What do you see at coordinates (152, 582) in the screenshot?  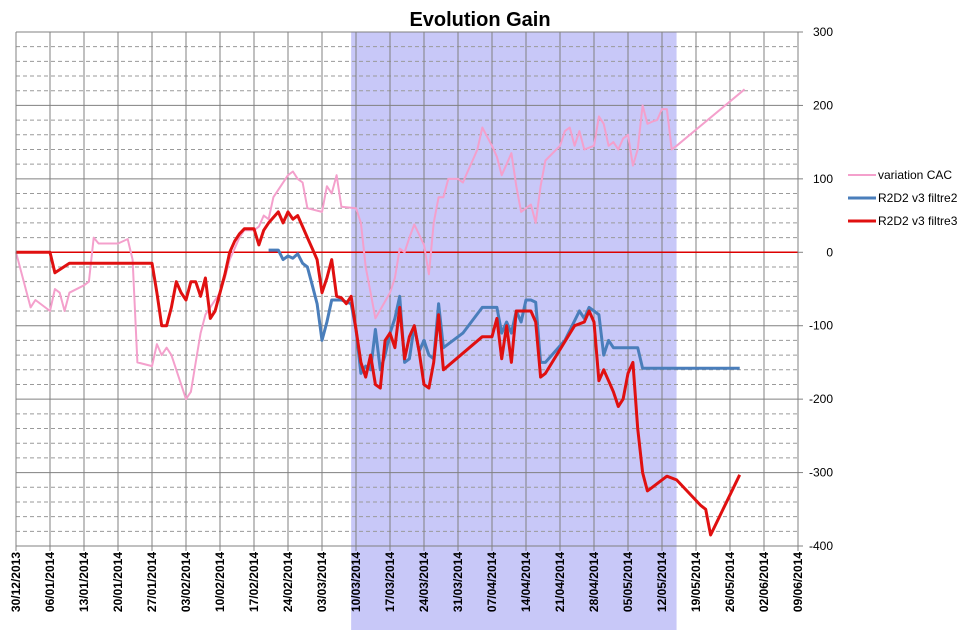 I see `x-tick-label: 27/01/2014` at bounding box center [152, 582].